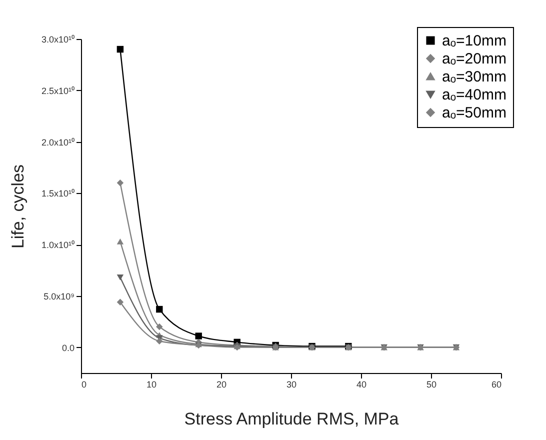 Image resolution: width=546 pixels, height=440 pixels. Describe the element at coordinates (68, 347) in the screenshot. I see `y-tick-label: 0.0` at that location.